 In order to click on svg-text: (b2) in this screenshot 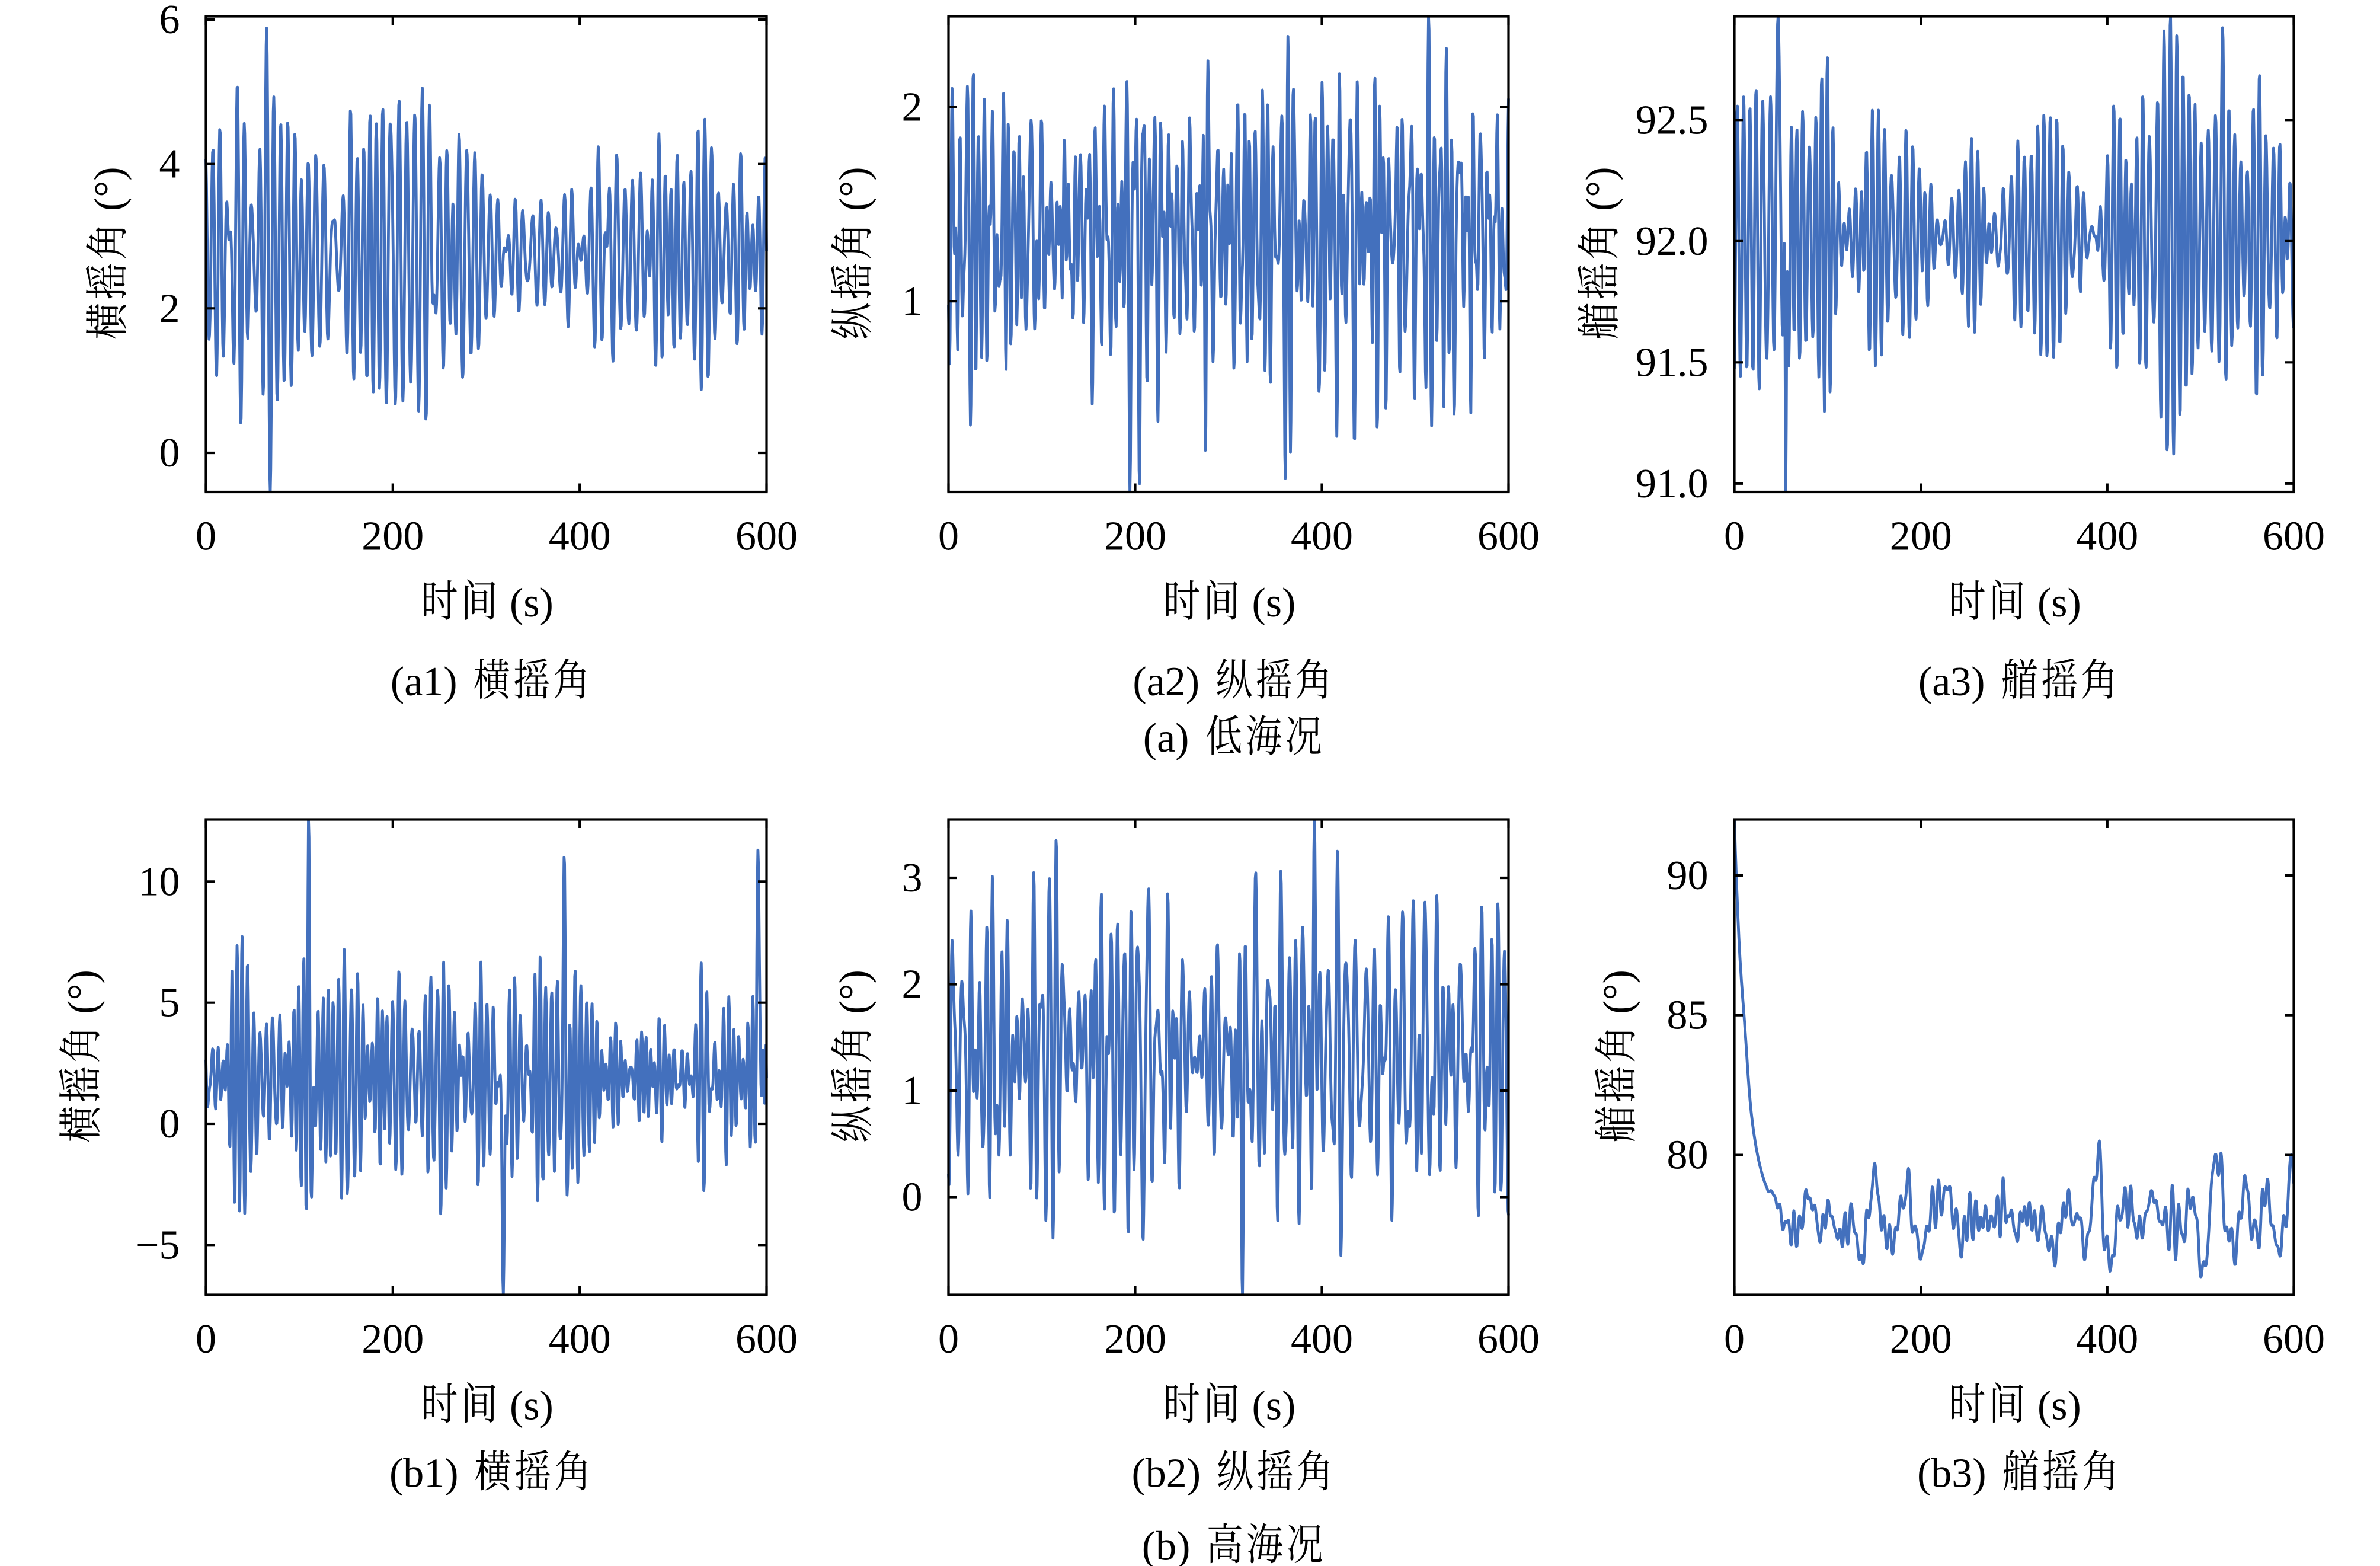, I will do `click(1171, 1474)`.